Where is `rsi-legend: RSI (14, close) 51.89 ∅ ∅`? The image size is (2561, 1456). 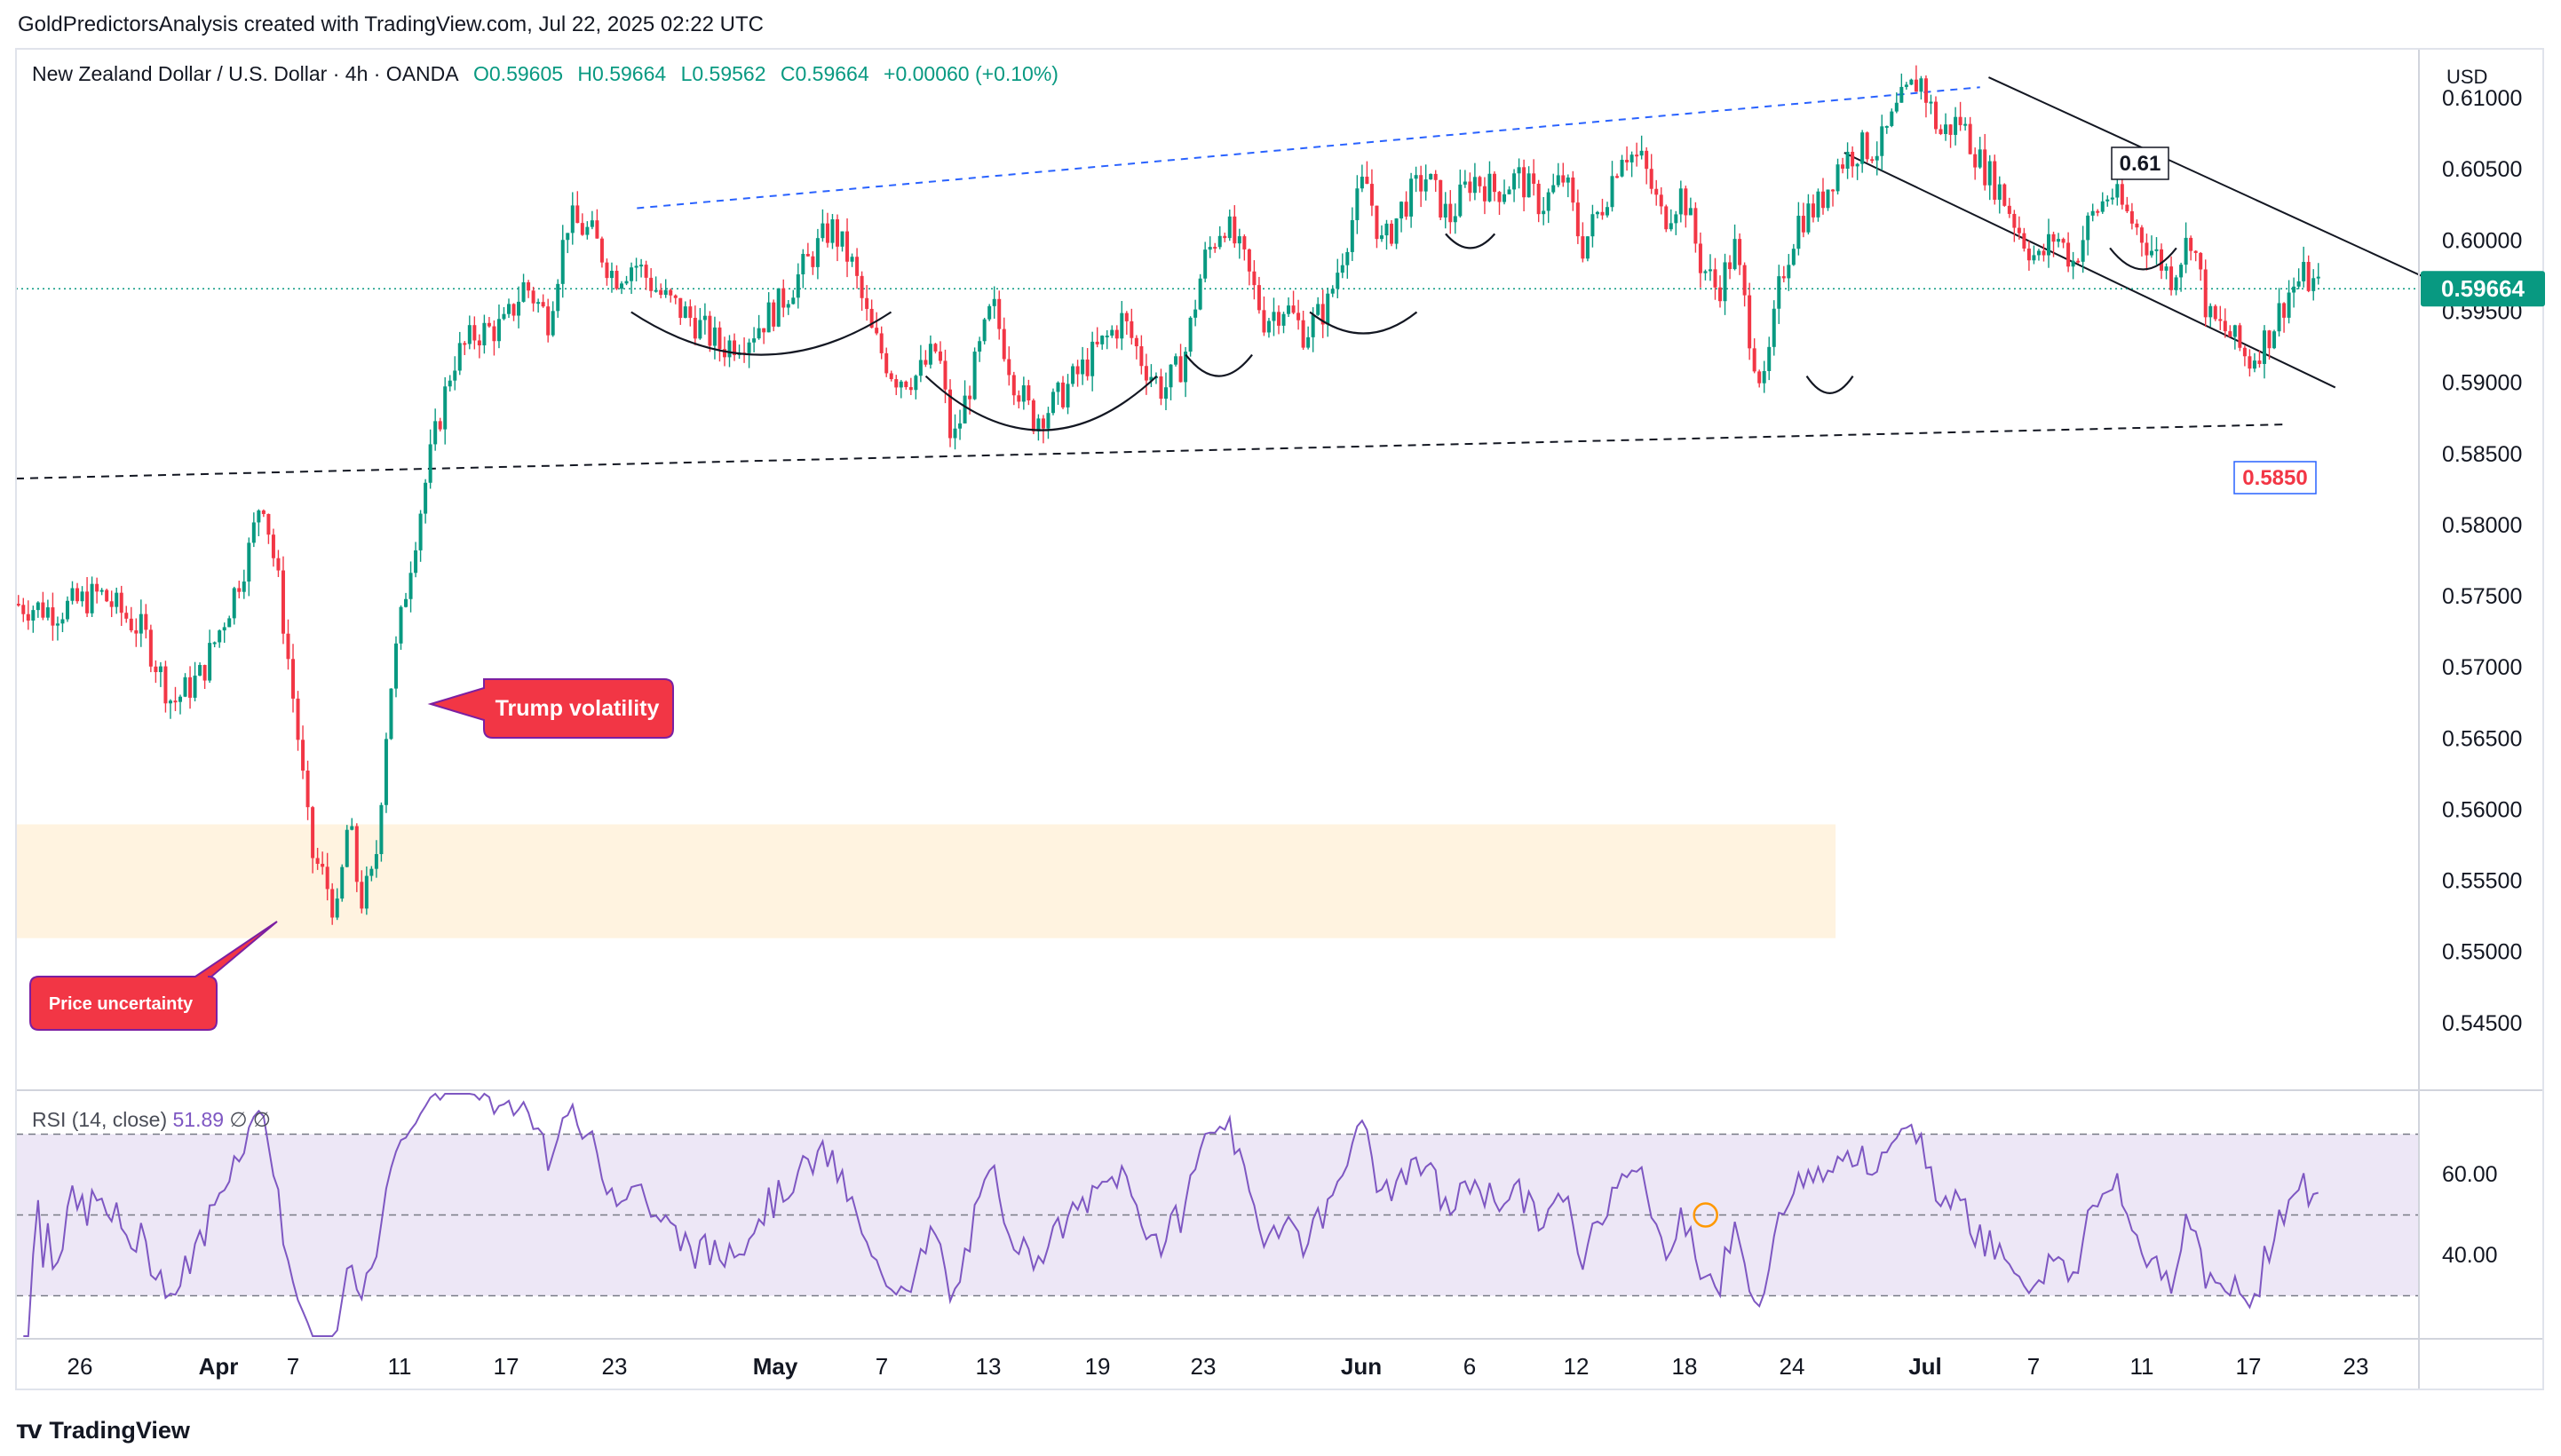
rsi-legend: RSI (14, close) 51.89 ∅ ∅ is located at coordinates (151, 1120).